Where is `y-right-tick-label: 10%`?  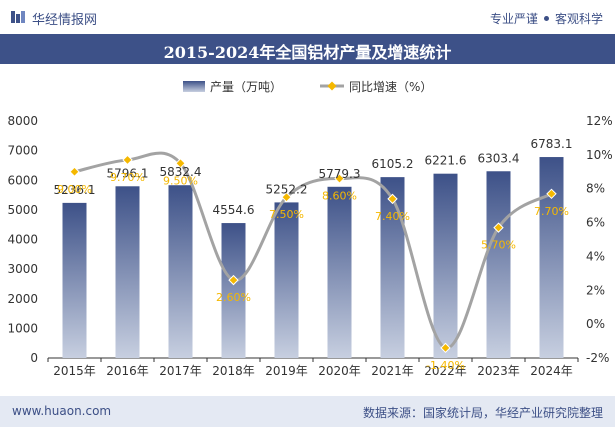 y-right-tick-label: 10% is located at coordinates (599, 155).